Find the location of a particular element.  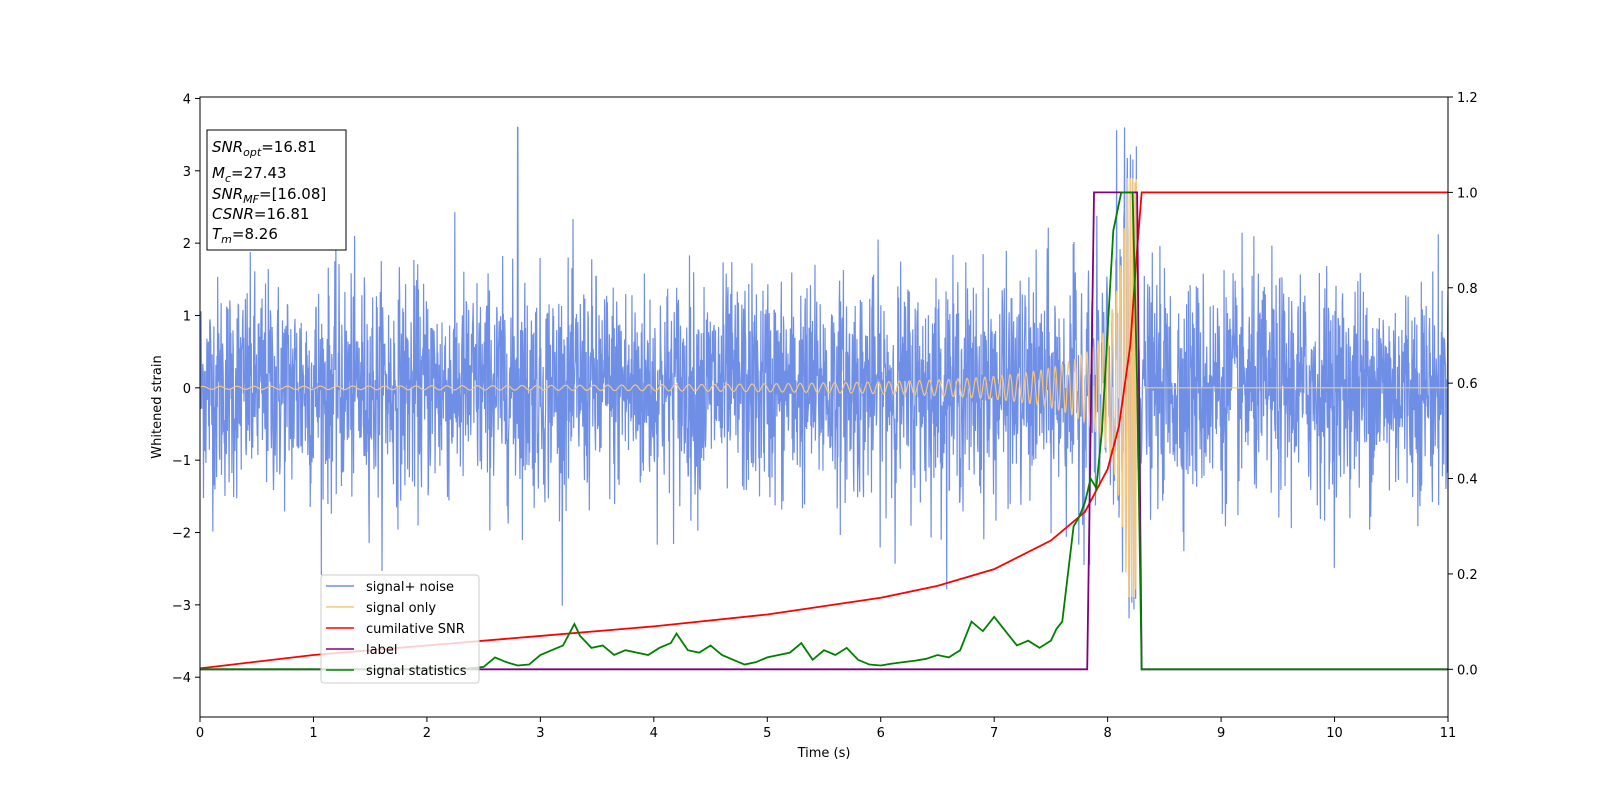

legend-entry-label: label is located at coordinates (361, 650).